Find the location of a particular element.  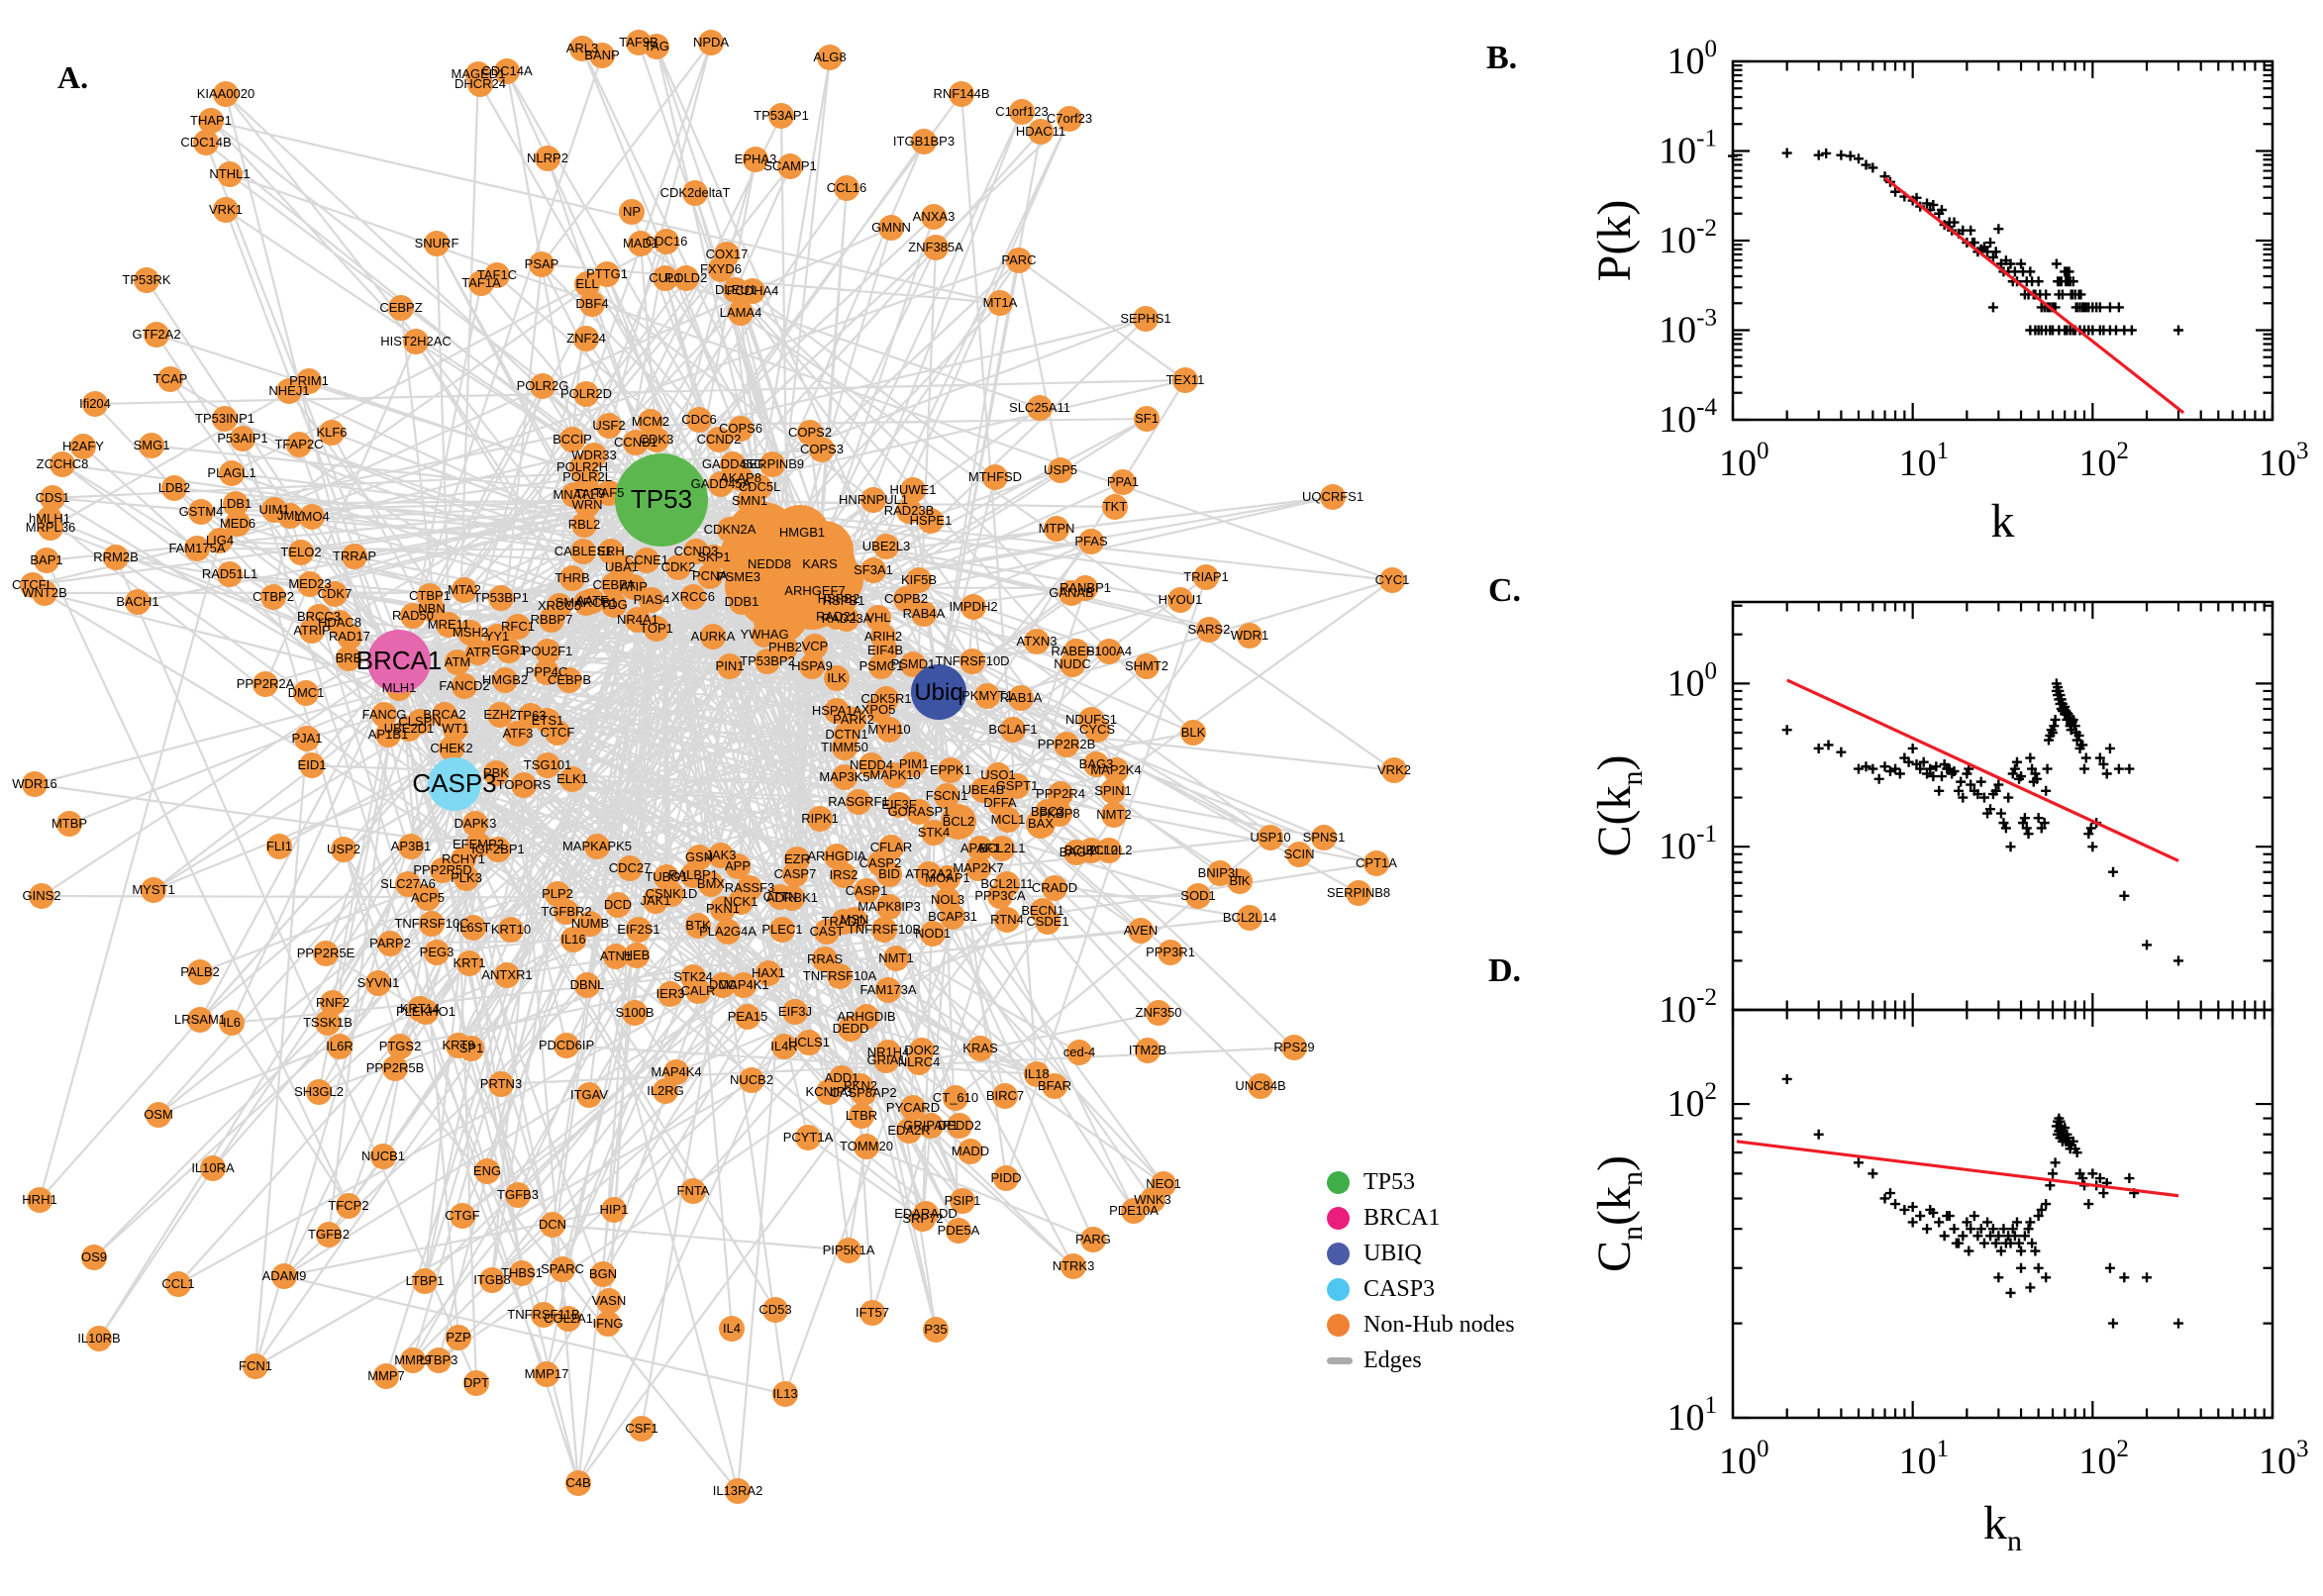

network-node-label: IMPDH2 is located at coordinates (973, 606).